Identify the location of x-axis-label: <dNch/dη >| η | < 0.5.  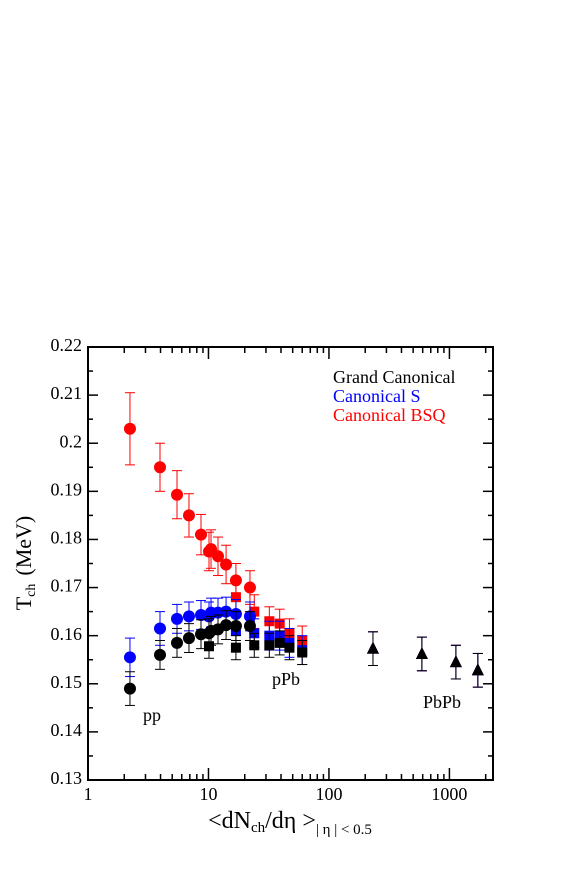
(290, 823).